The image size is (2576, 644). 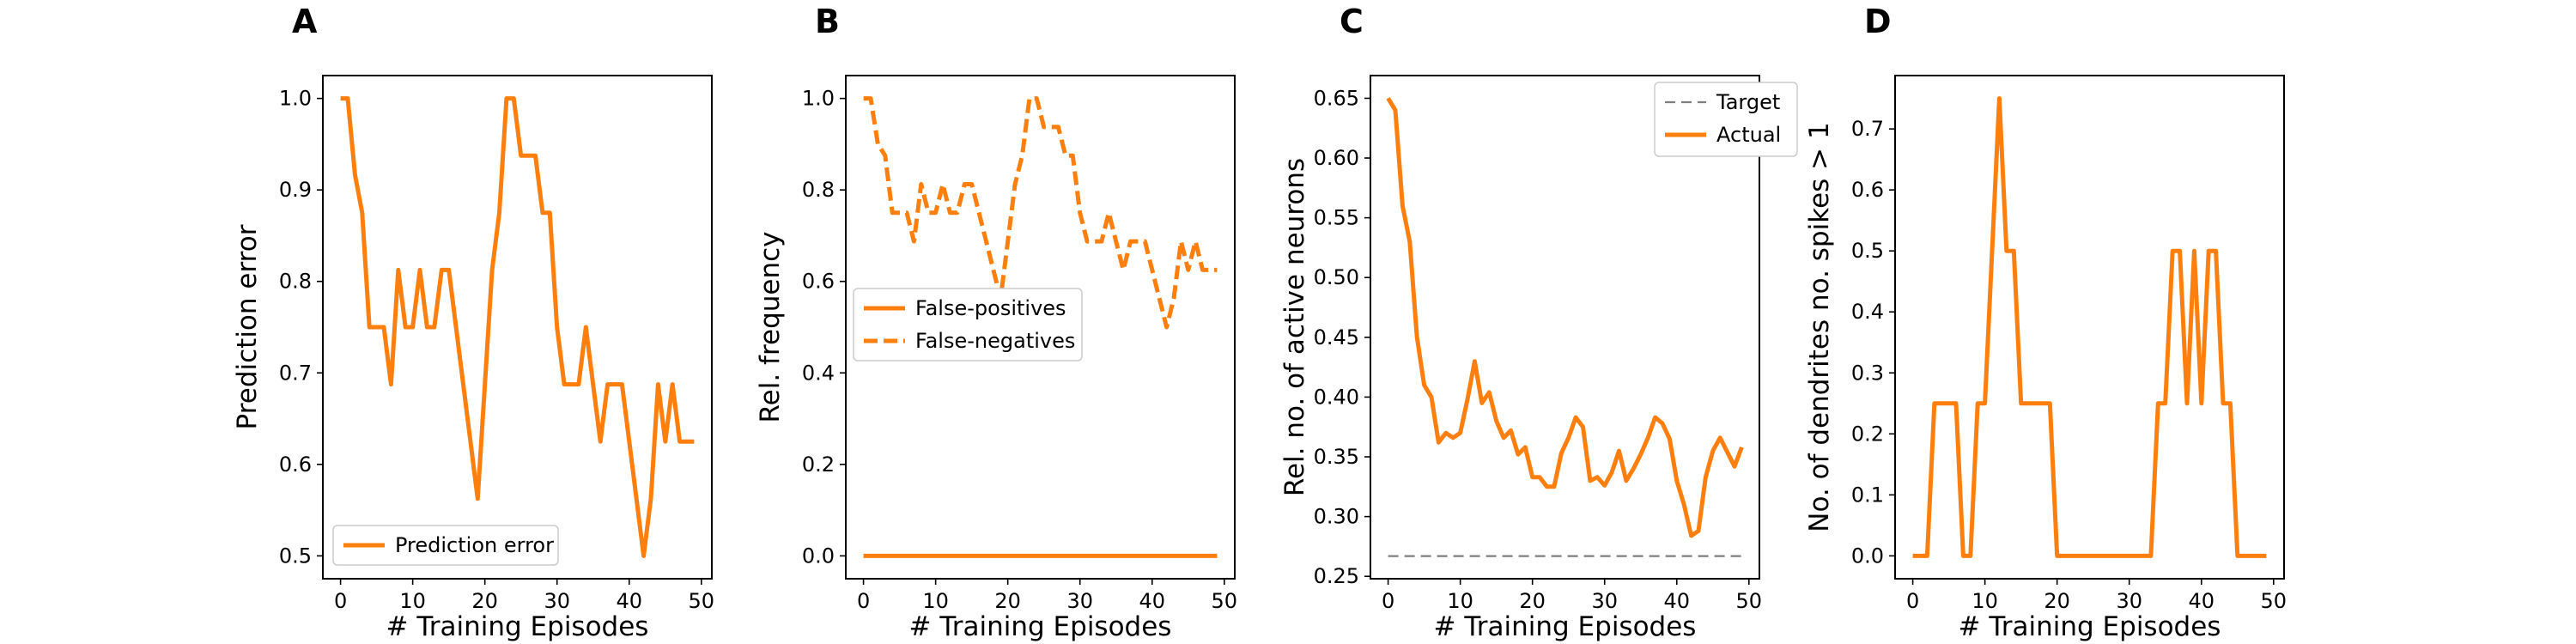 What do you see at coordinates (1336, 457) in the screenshot?
I see `y-tick-label: 0.35` at bounding box center [1336, 457].